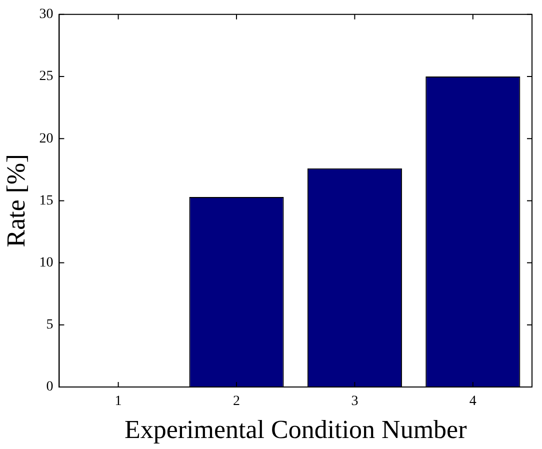 This screenshot has width=542, height=449. What do you see at coordinates (118, 402) in the screenshot?
I see `x-tick-label: 1` at bounding box center [118, 402].